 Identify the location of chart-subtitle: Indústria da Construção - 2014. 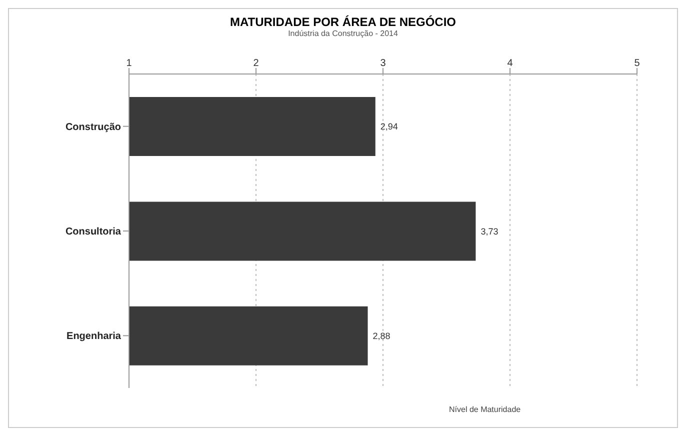
(343, 33).